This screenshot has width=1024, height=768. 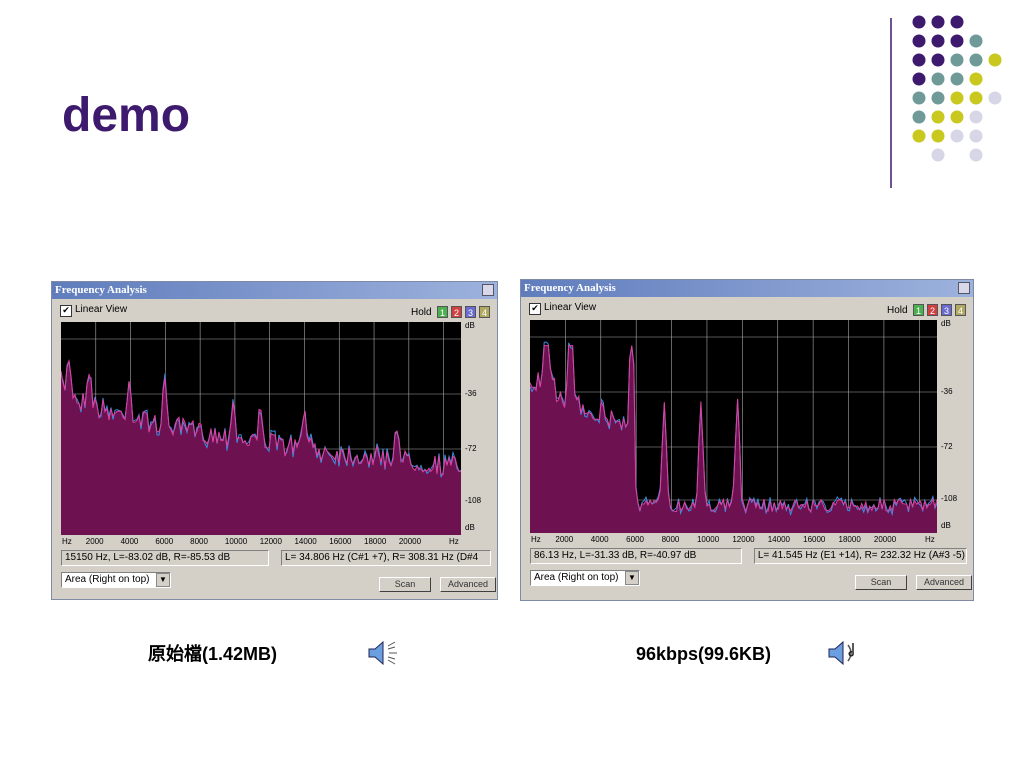 I want to click on status-right: L= 34.806 Hz (C#1 +7), R= 308.31 Hz (D#4, so click(x=386, y=558).